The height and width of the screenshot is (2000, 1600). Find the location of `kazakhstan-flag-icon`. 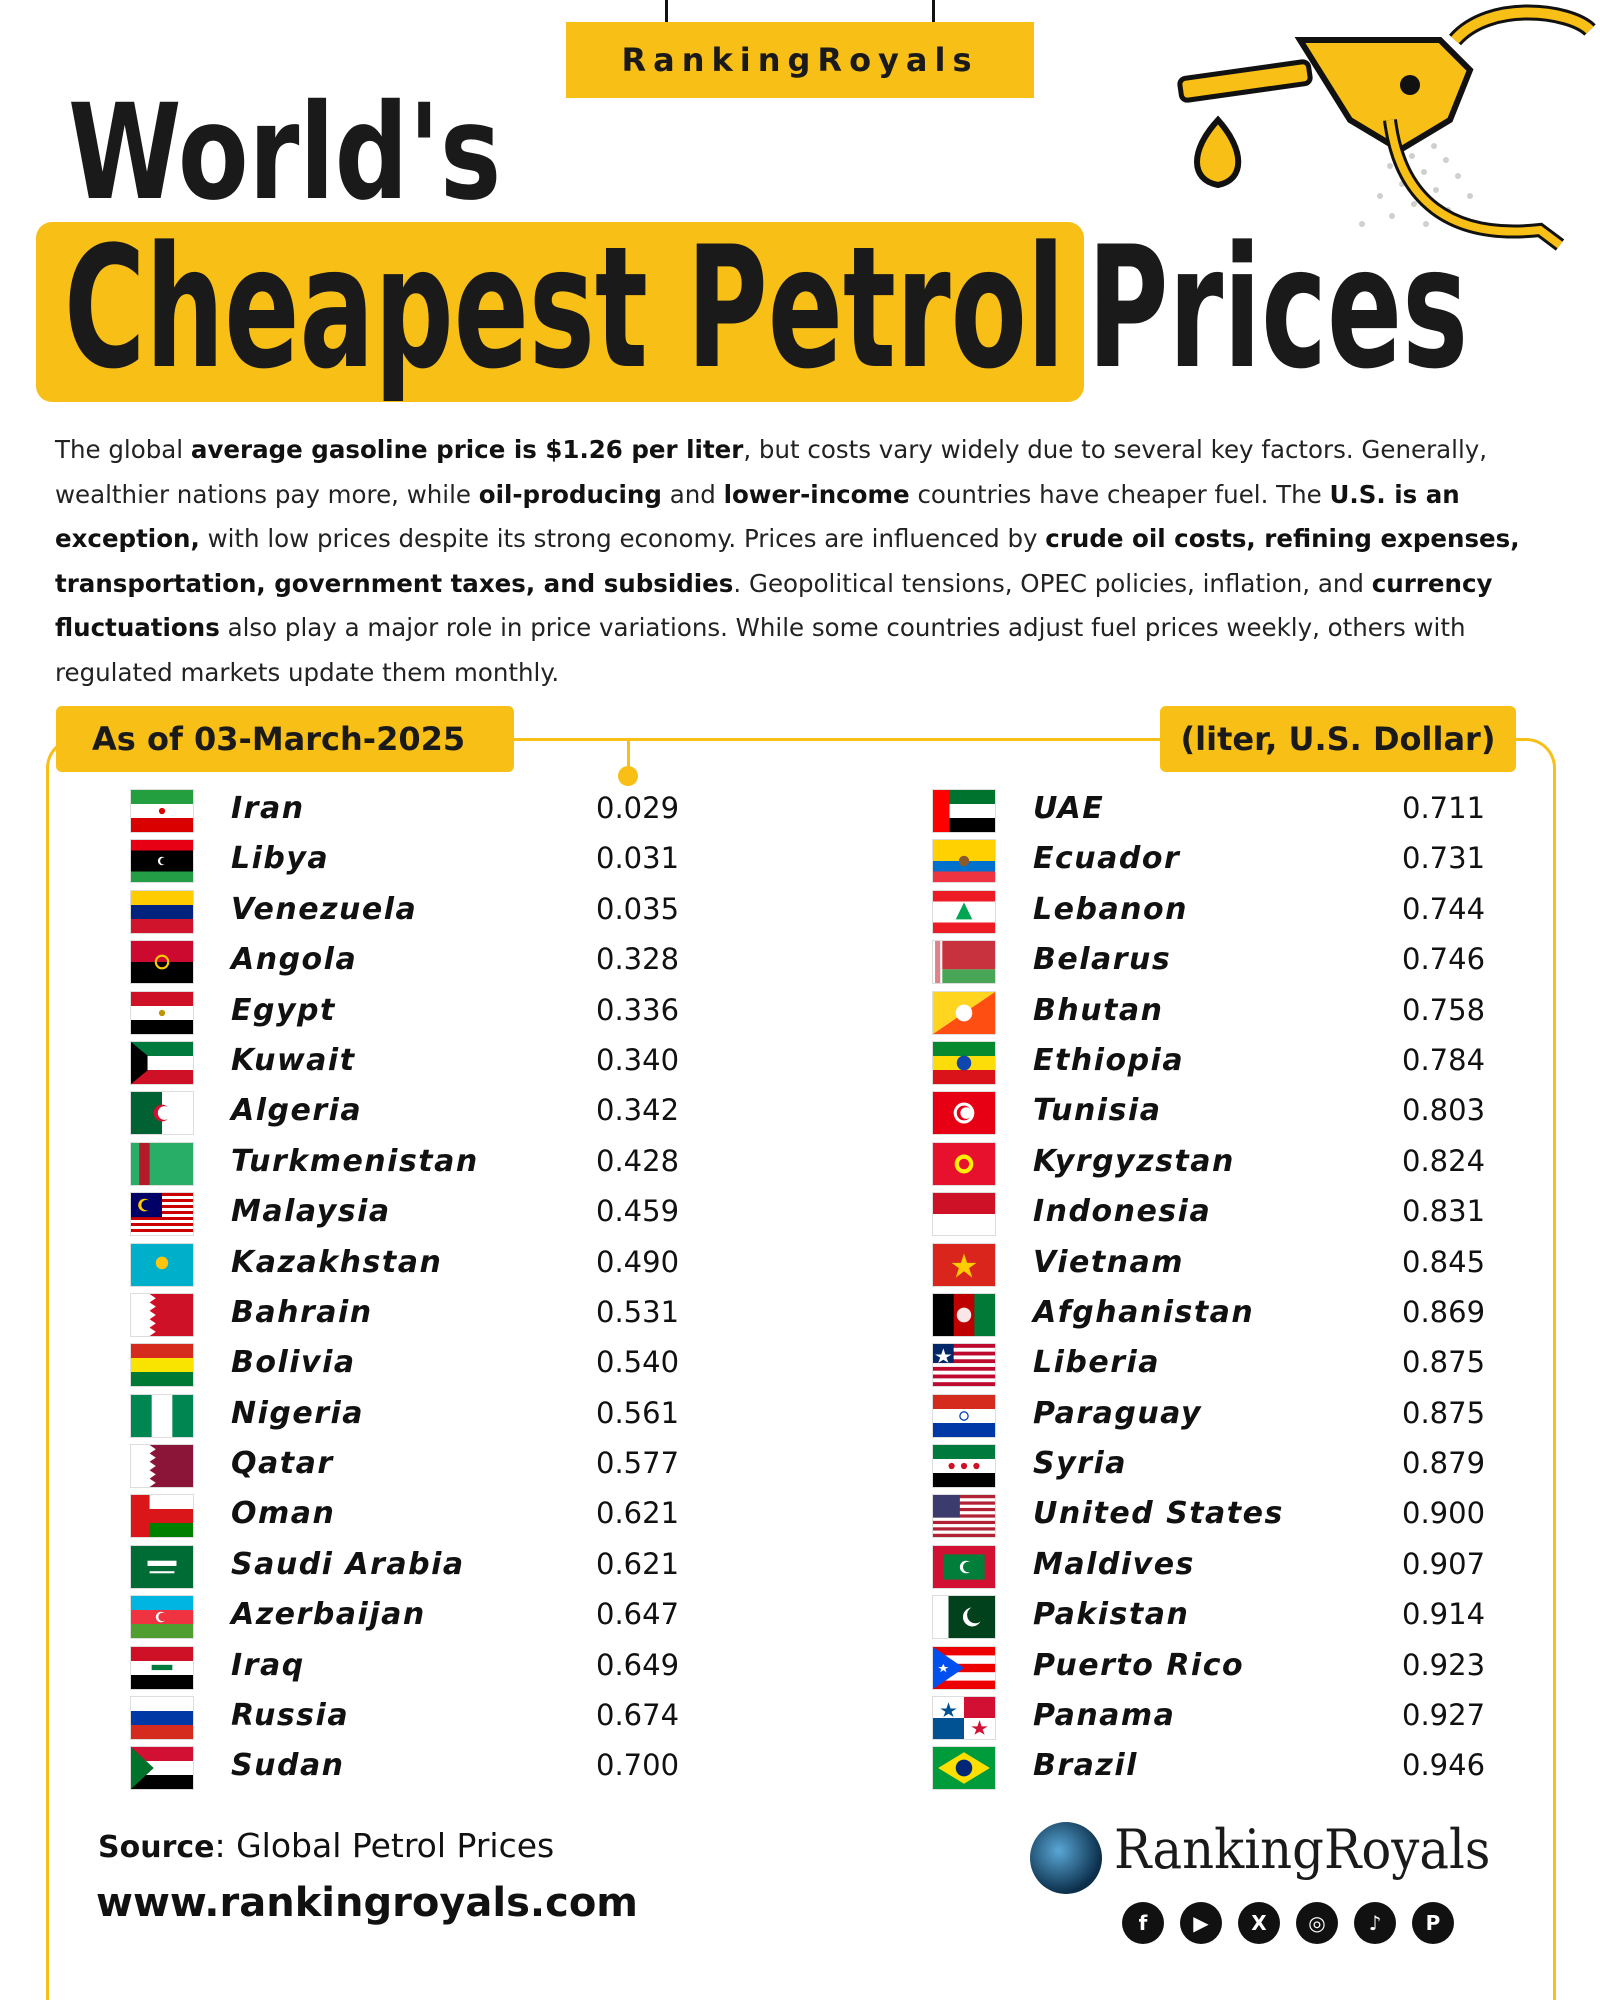

kazakhstan-flag-icon is located at coordinates (162, 1264).